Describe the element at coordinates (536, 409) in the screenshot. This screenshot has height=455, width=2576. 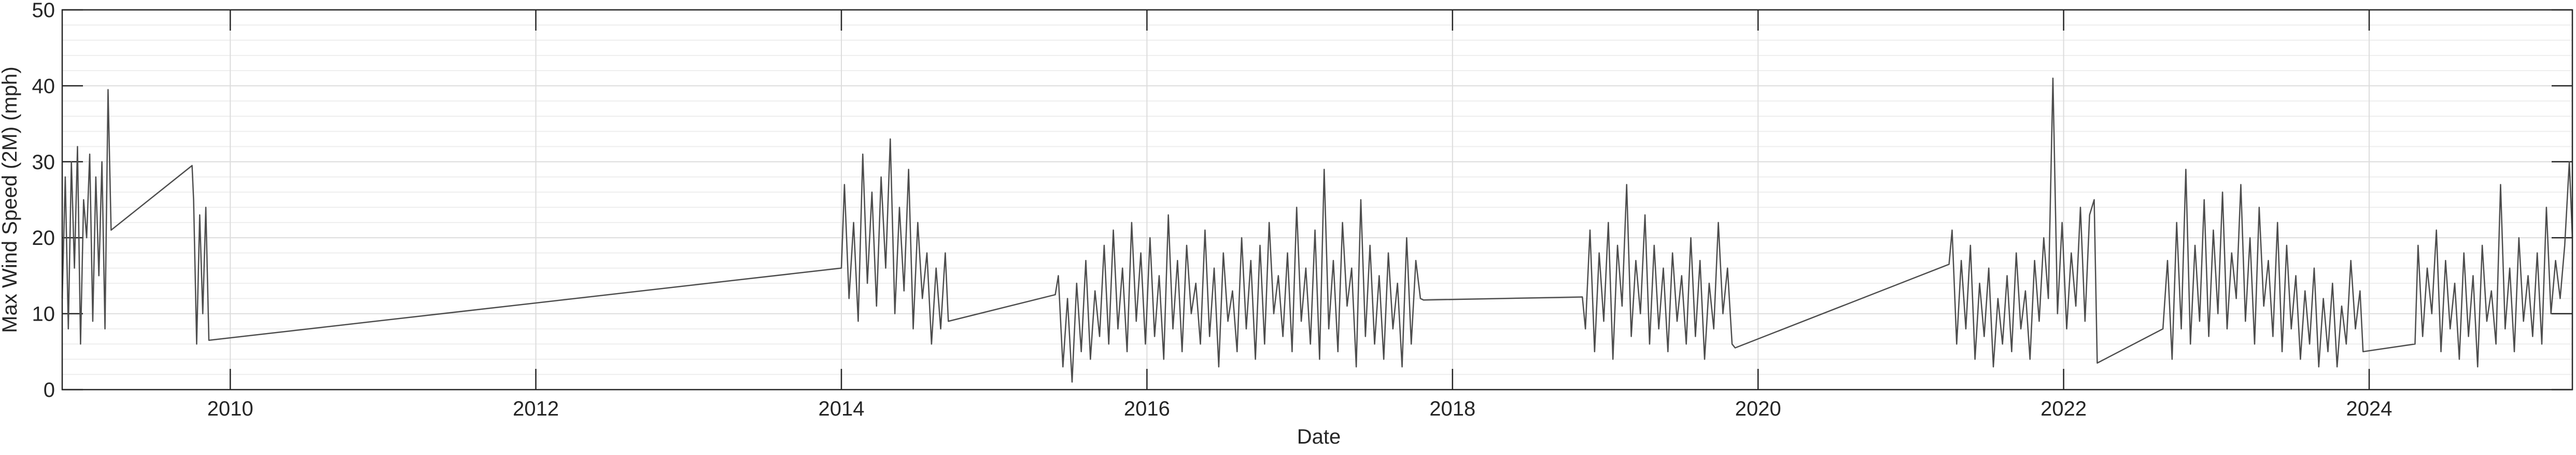
I see `x-tick-label: 2012` at that location.